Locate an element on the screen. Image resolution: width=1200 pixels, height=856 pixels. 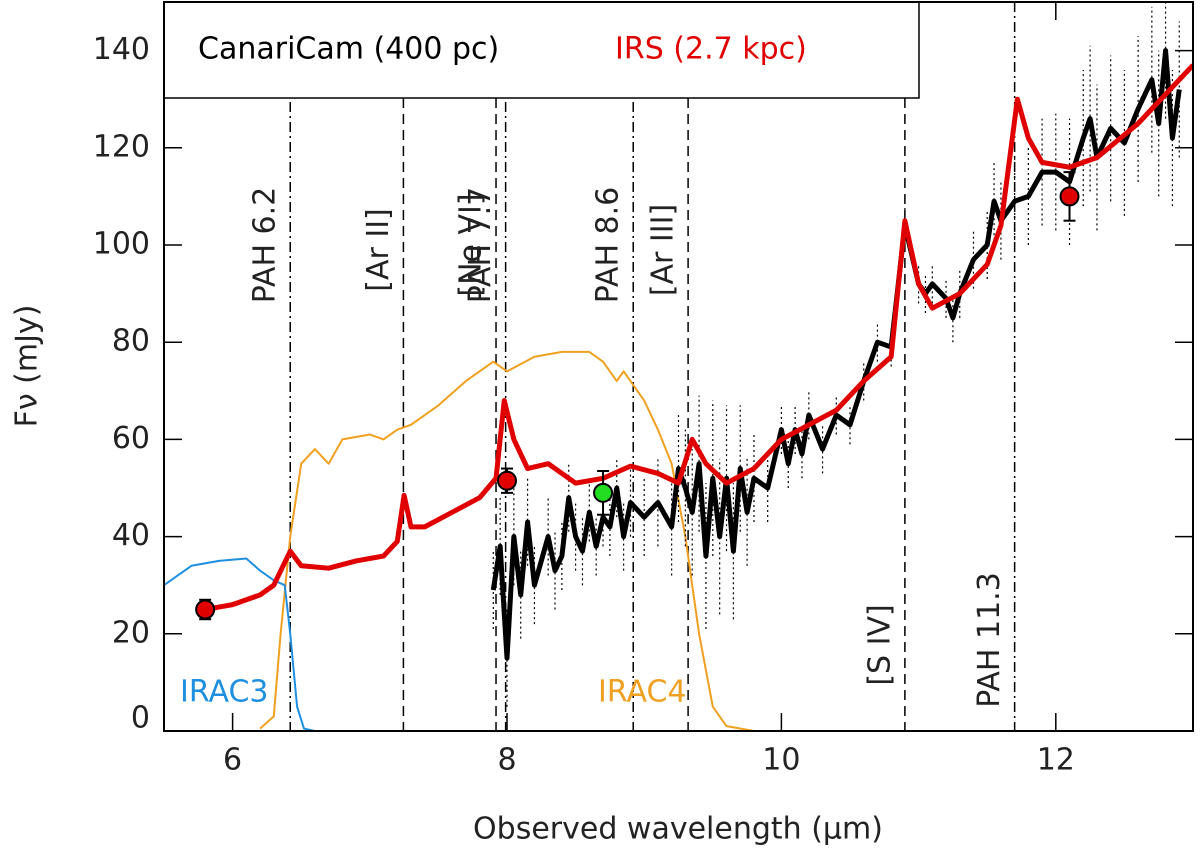
feature-label: PAH 6.2 is located at coordinates (265, 245).